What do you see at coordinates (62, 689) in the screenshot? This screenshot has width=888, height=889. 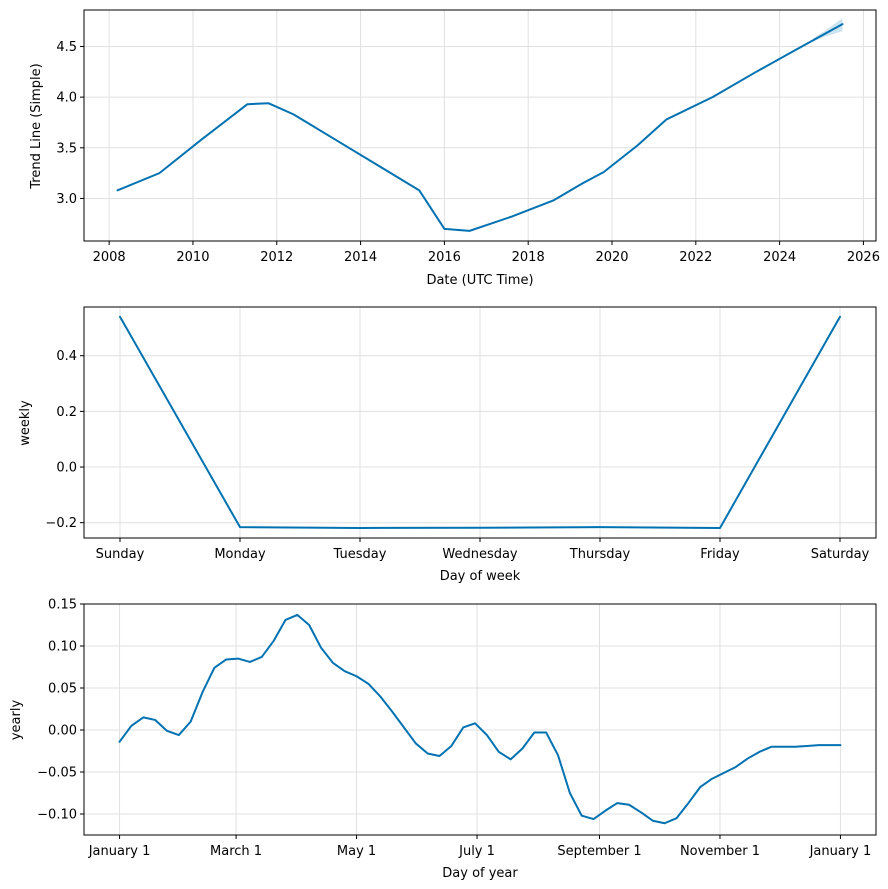 I see `yearly-y-tick-label-3: 0.05` at bounding box center [62, 689].